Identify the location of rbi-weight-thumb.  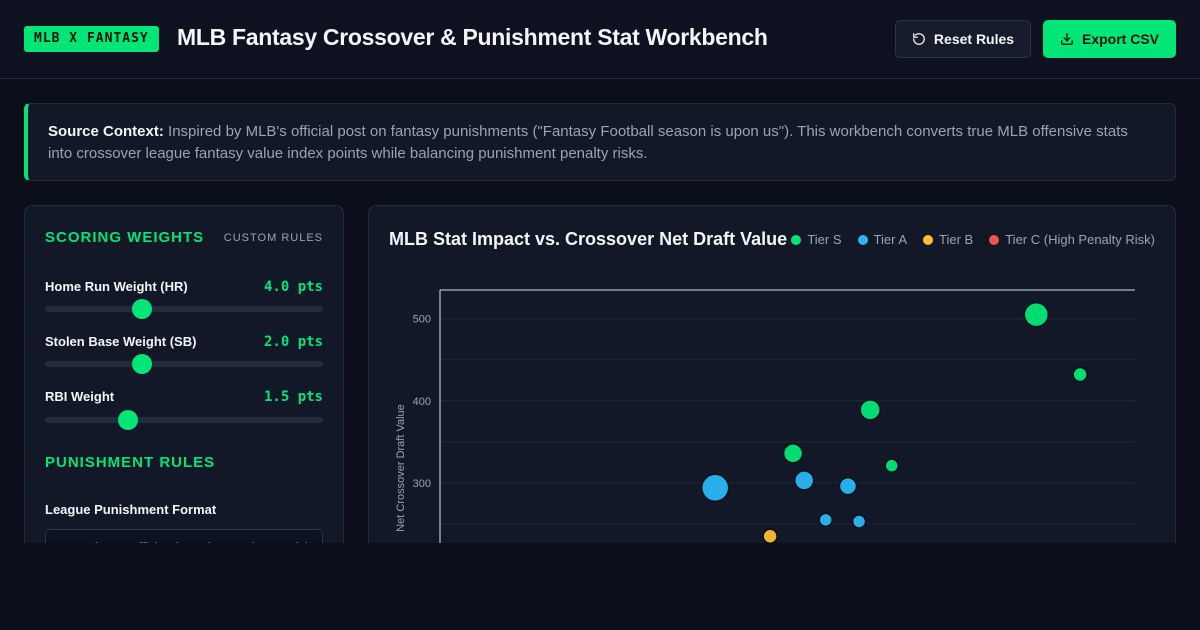
(128, 420).